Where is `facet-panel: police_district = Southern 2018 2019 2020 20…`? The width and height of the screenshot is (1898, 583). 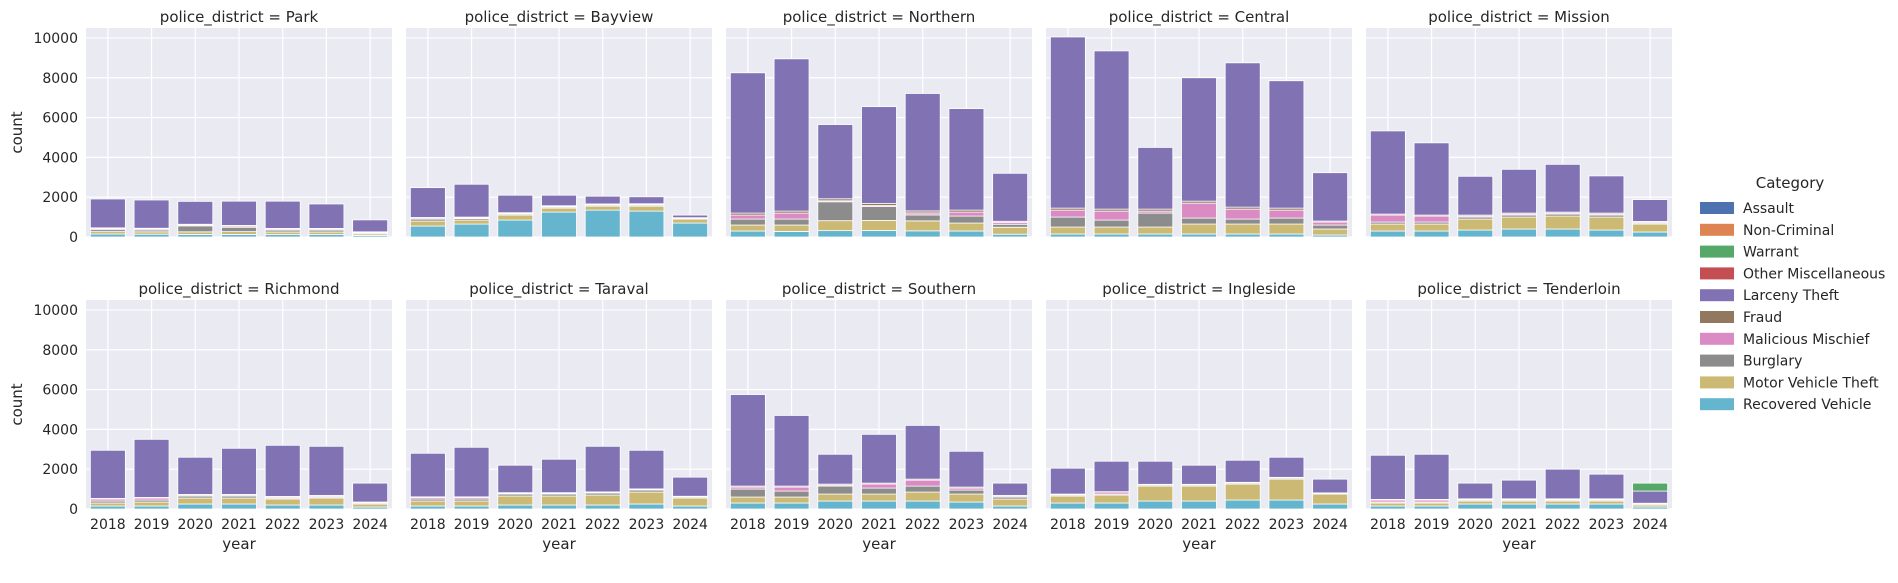
facet-panel: police_district = Southern 2018 2019 2020 20… is located at coordinates (879, 416).